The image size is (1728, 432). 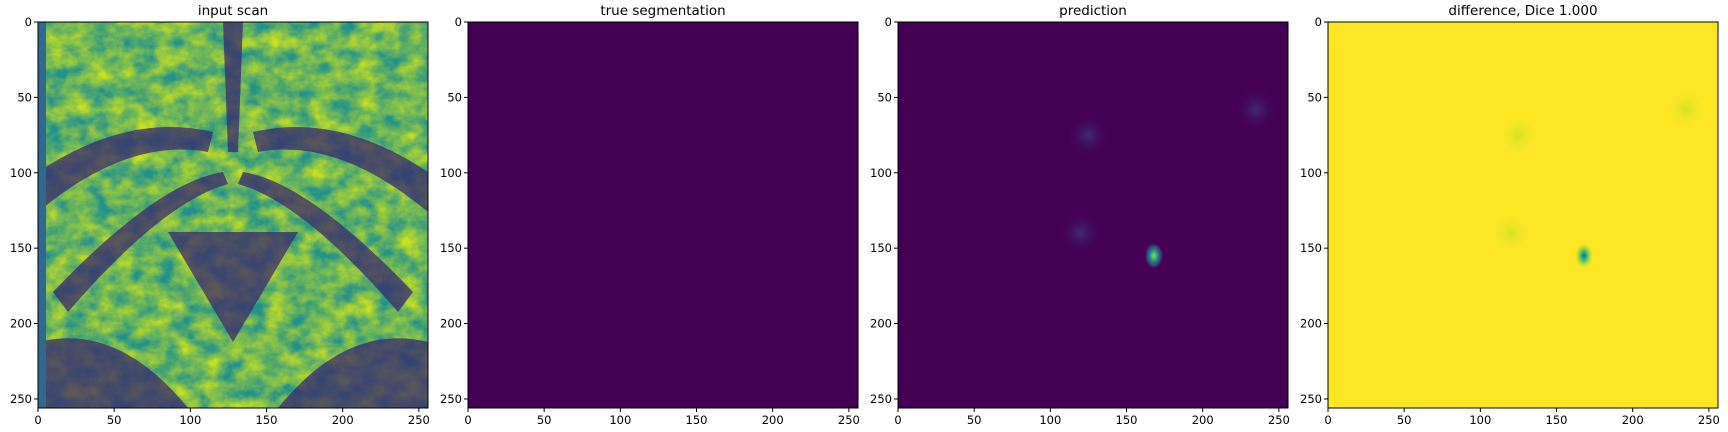 I want to click on panel-title: prediction, so click(x=1093, y=11).